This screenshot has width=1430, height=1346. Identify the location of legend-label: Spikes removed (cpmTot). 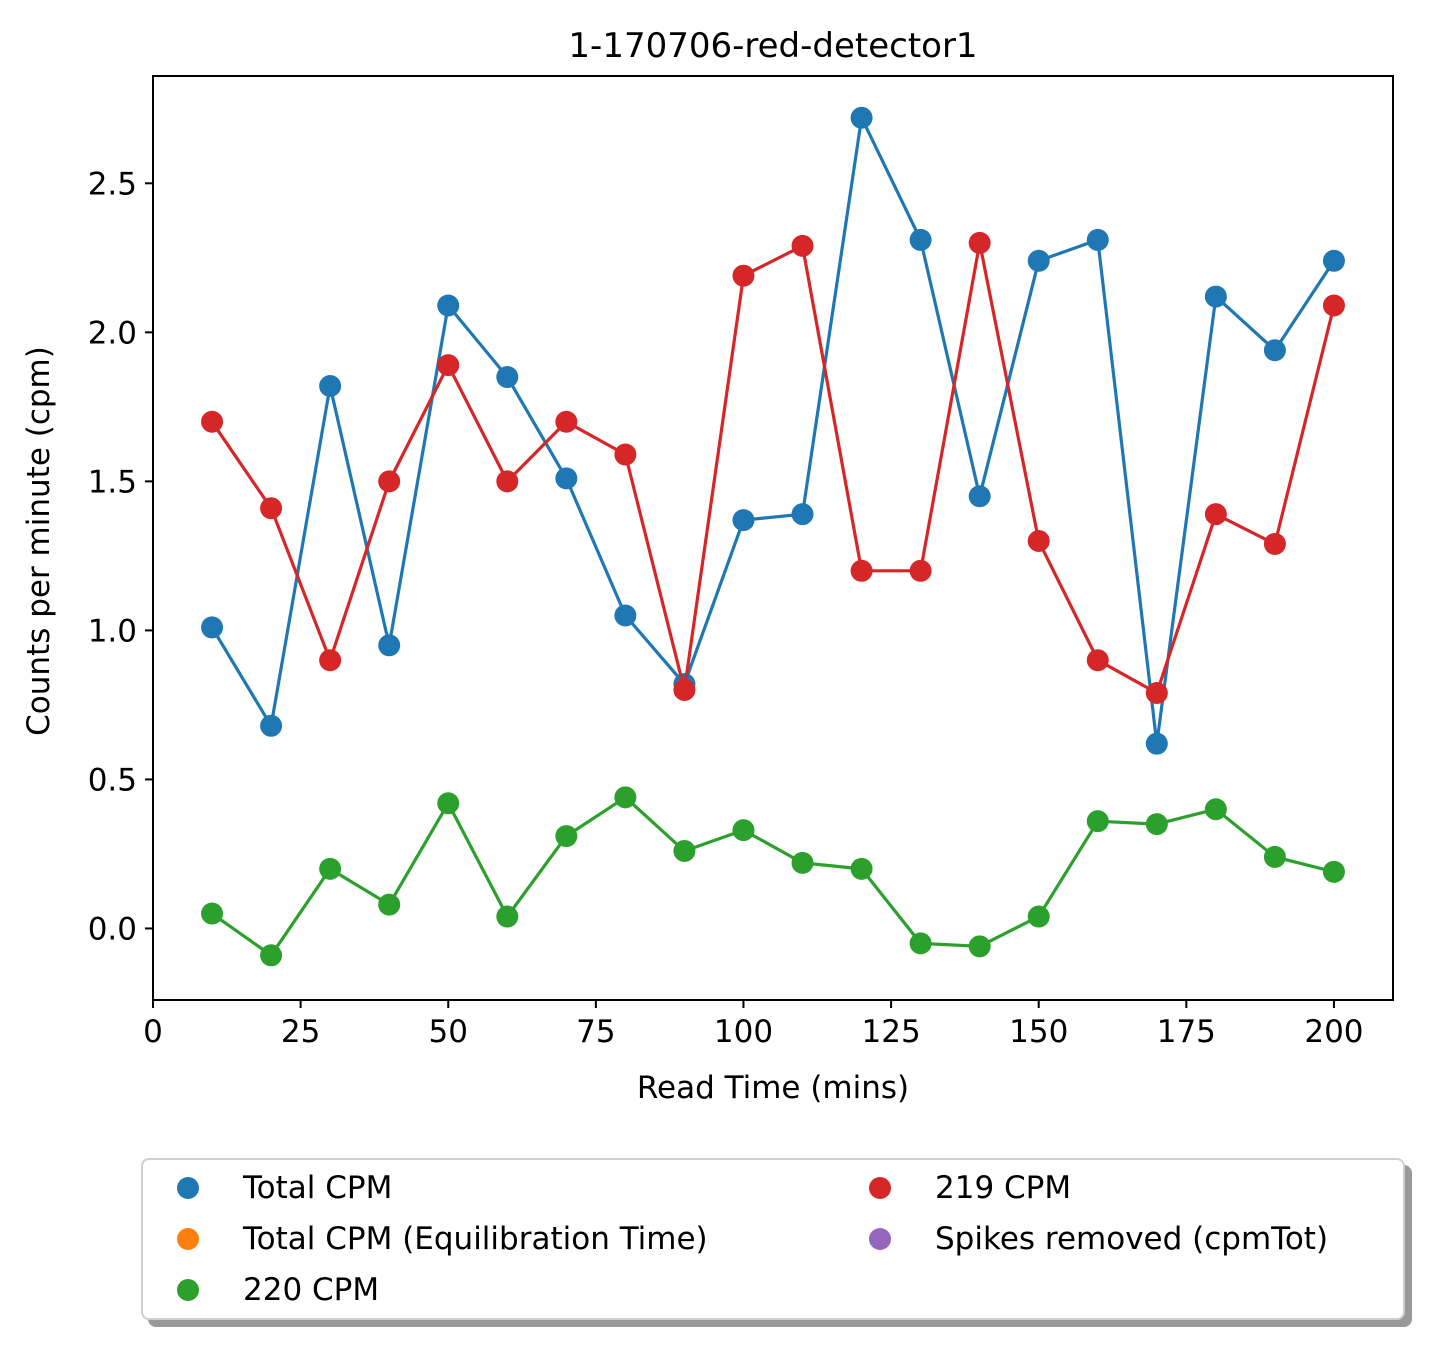
(1132, 1239).